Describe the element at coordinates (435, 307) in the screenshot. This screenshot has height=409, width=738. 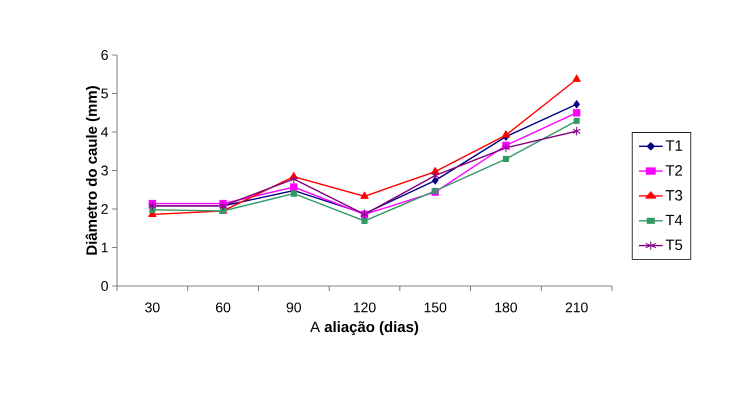
I see `x-tick-label: 150` at that location.